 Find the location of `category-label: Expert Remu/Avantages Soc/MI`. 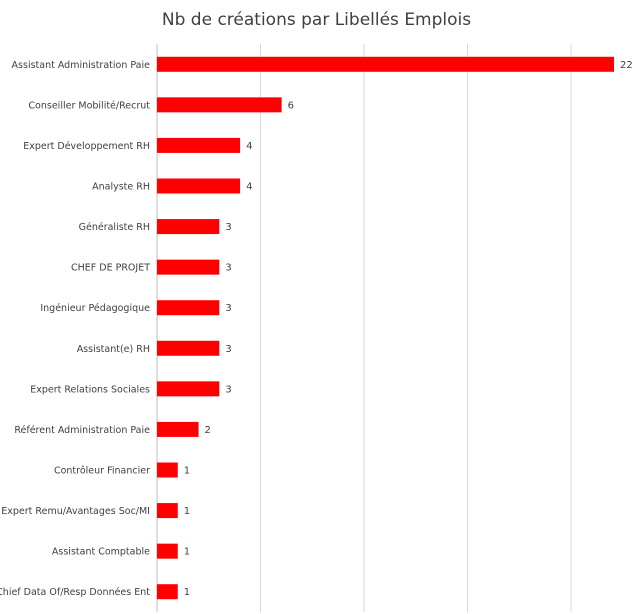

category-label: Expert Remu/Avantages Soc/MI is located at coordinates (75, 511).